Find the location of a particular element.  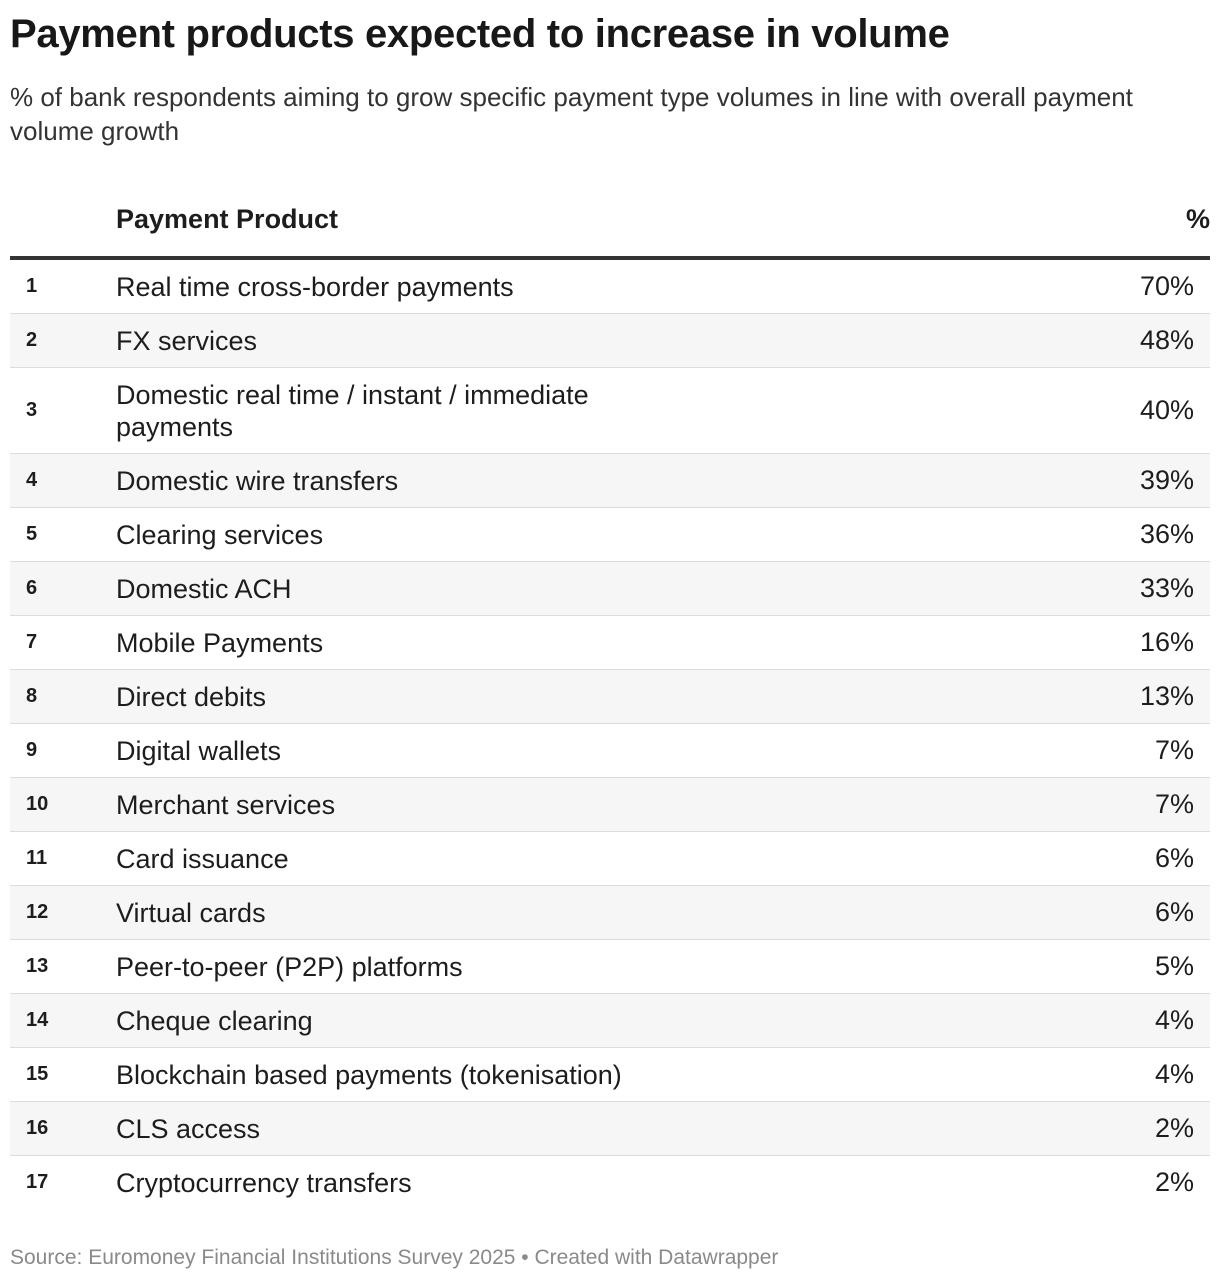

row-rank: 17 is located at coordinates (37, 1182).